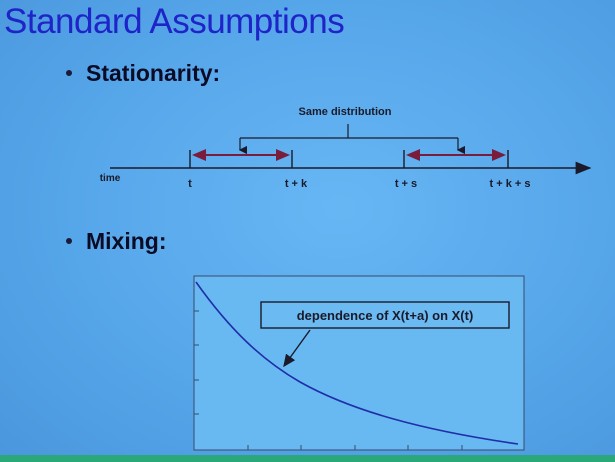  I want to click on tick-label-t-plus-k-plus-s: t + k + s, so click(510, 184).